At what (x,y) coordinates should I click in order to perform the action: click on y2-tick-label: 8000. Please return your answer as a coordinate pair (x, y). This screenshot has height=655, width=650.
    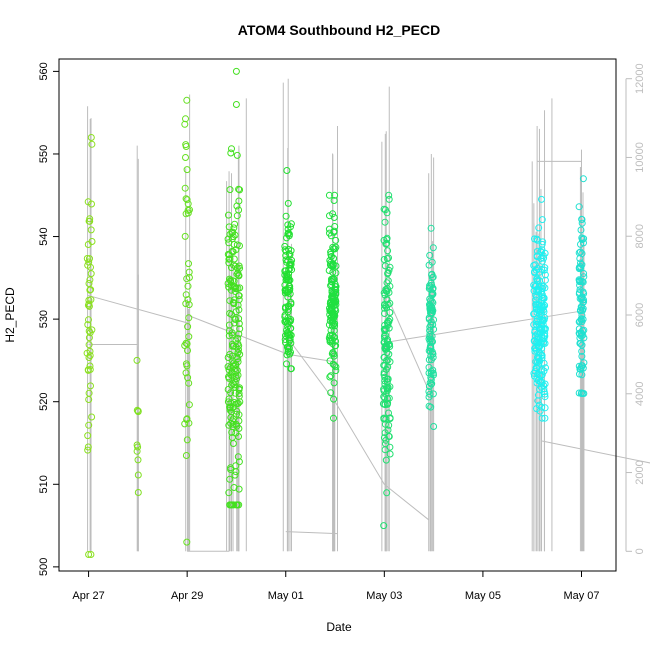
    Looking at the image, I should click on (640, 236).